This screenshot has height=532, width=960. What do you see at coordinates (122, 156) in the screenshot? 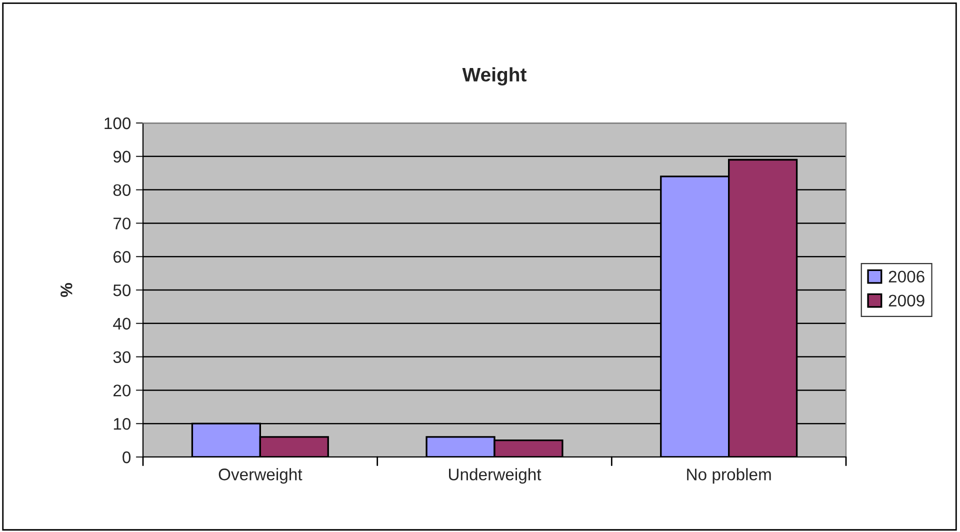
I see `y-tick-label: 90` at bounding box center [122, 156].